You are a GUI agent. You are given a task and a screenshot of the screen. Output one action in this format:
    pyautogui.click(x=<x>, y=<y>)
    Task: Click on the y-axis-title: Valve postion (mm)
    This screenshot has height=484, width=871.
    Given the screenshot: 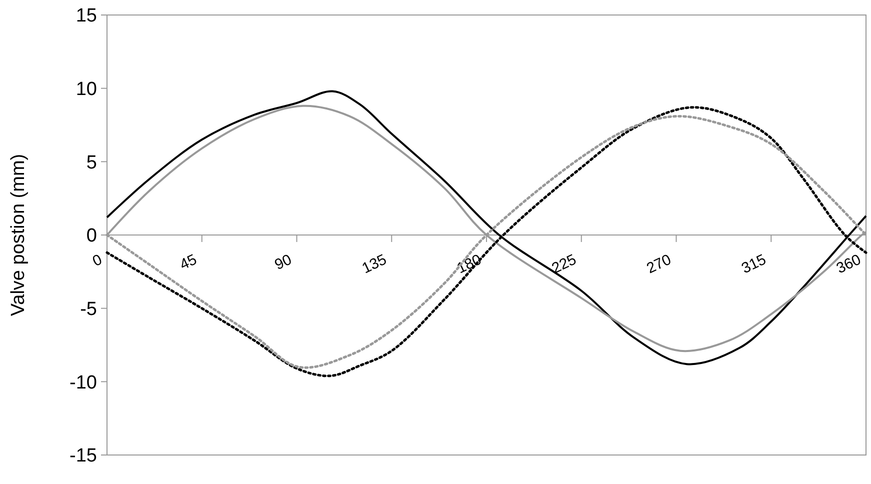 What is the action you would take?
    pyautogui.click(x=18, y=235)
    